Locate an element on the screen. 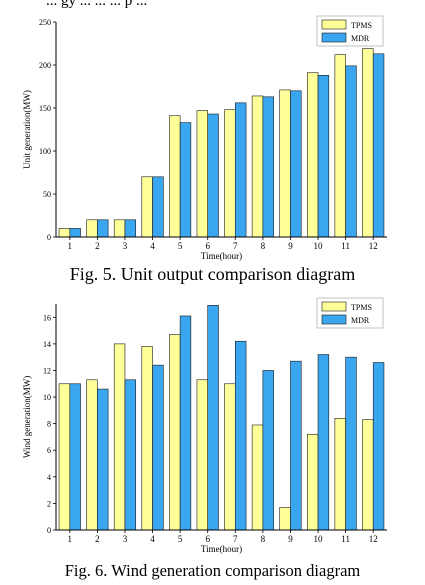 The width and height of the screenshot is (425, 585). figure-5-caption: Fig. 5. Unit output comparison diagram is located at coordinates (212, 274).